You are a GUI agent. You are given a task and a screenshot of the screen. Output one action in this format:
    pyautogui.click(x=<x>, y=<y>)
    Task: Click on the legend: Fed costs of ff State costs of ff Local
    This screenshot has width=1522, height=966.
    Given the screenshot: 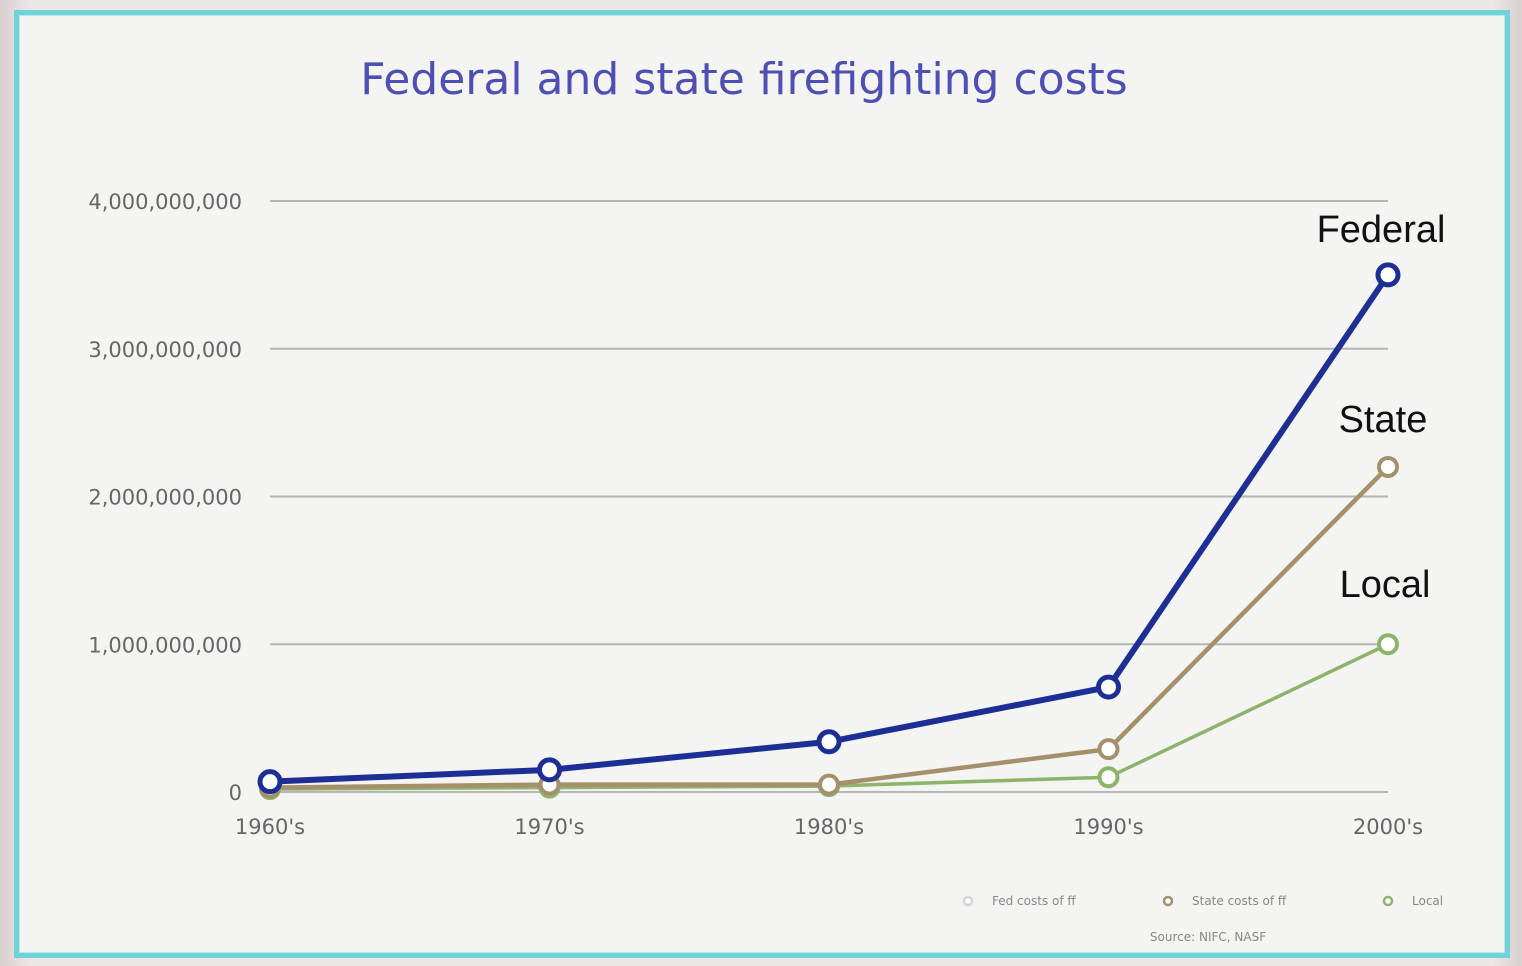 What is the action you would take?
    pyautogui.click(x=1202, y=901)
    